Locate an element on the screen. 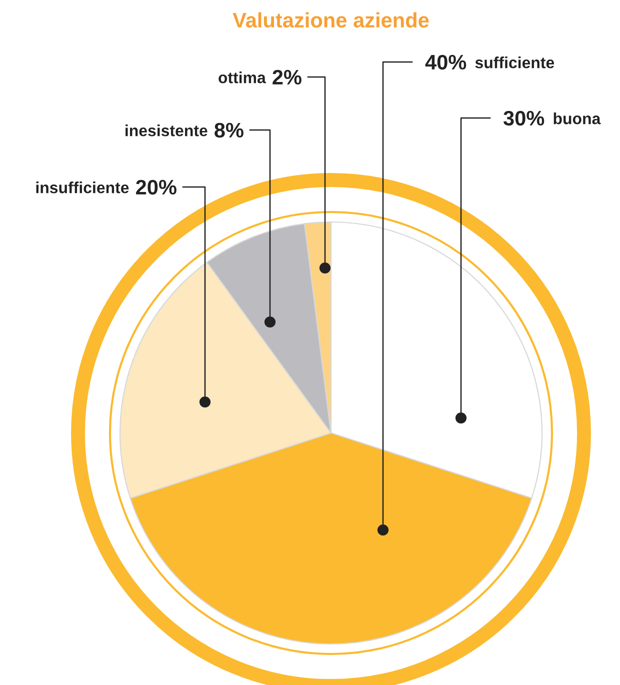  data-label: 2% is located at coordinates (287, 77).